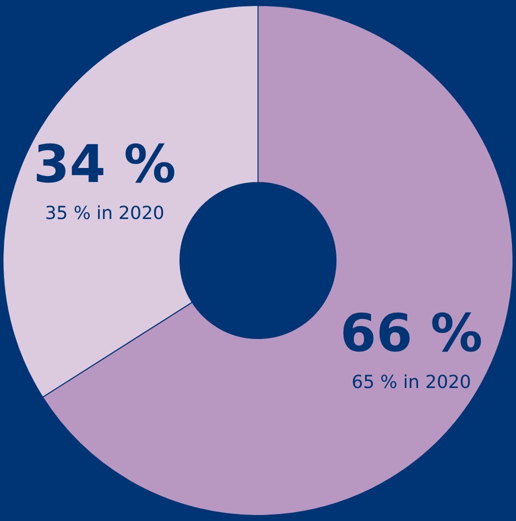 The height and width of the screenshot is (521, 516). Describe the element at coordinates (412, 382) in the screenshot. I see `text: 65 % in 2020` at that location.